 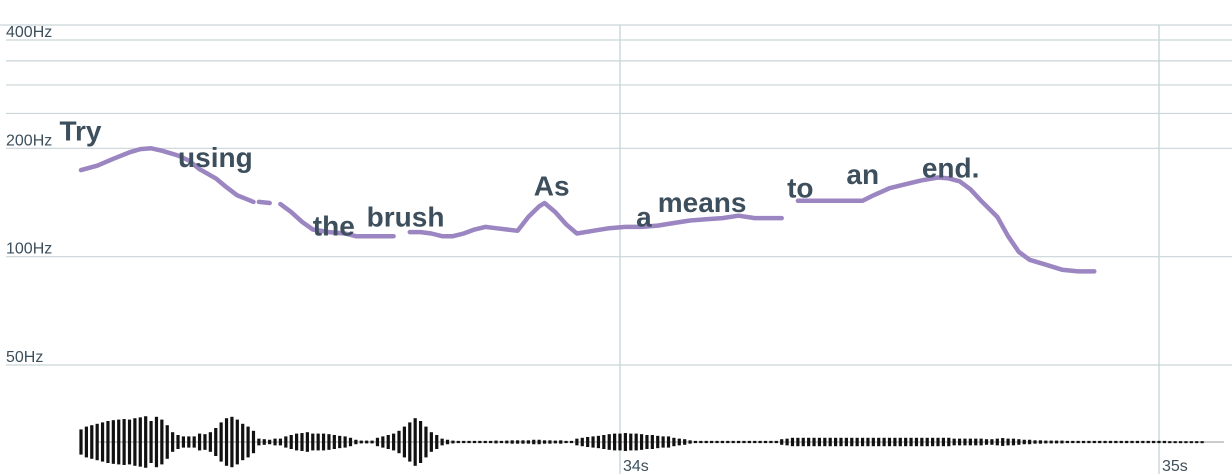 What do you see at coordinates (406, 216) in the screenshot?
I see `word-label: brush` at bounding box center [406, 216].